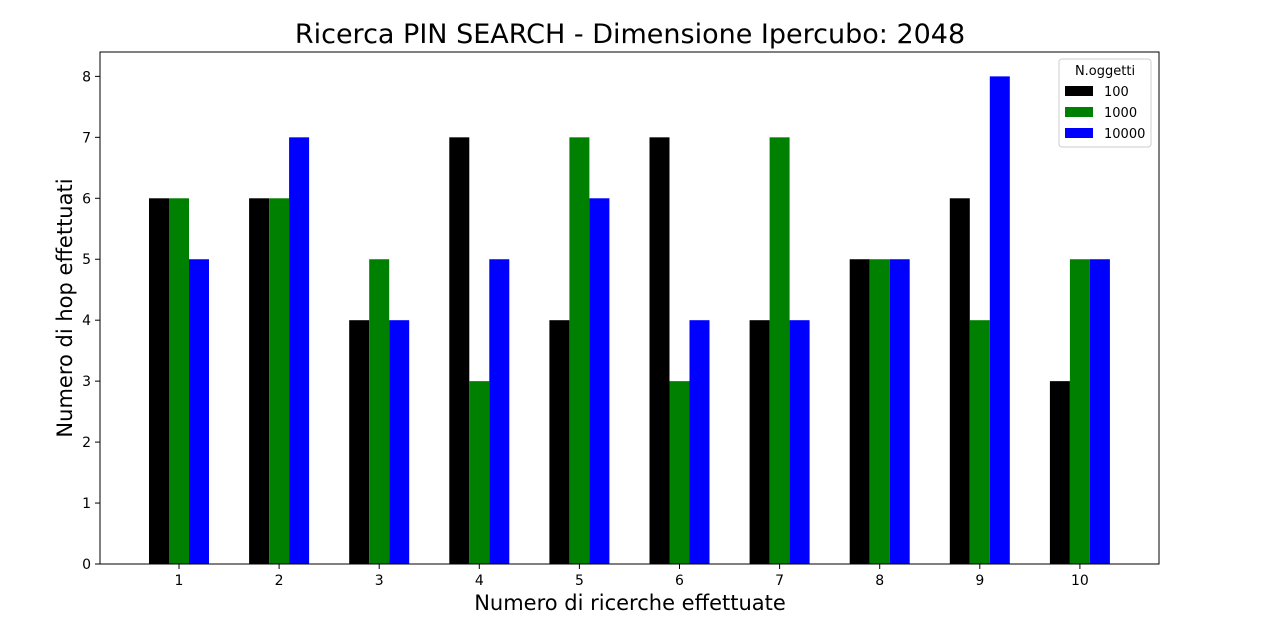 The image size is (1268, 636). I want to click on x-tick-label: 3, so click(379, 581).